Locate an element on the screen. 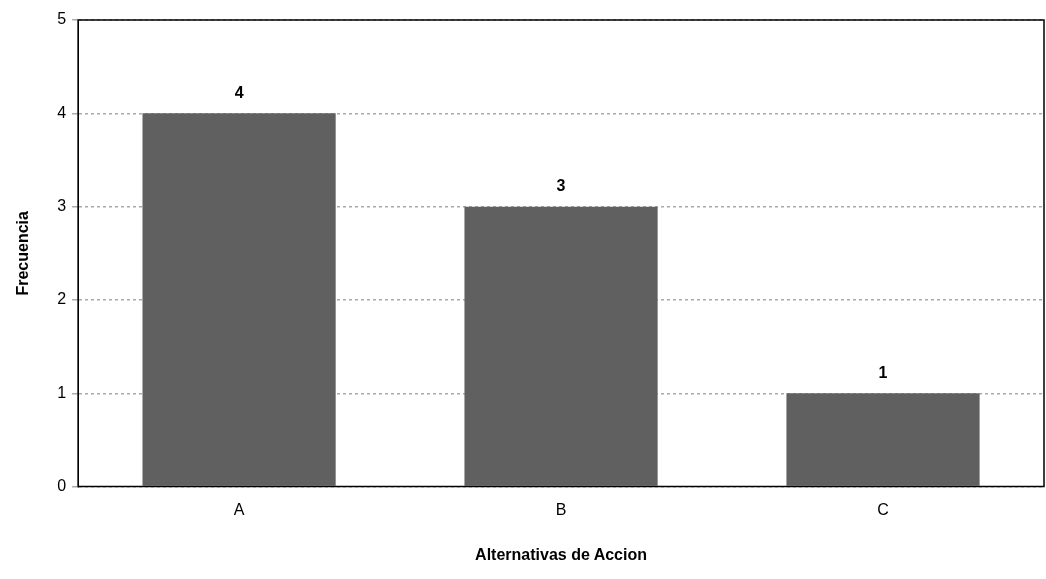  x-axis-title: Alternativas de Accion is located at coordinates (561, 554).